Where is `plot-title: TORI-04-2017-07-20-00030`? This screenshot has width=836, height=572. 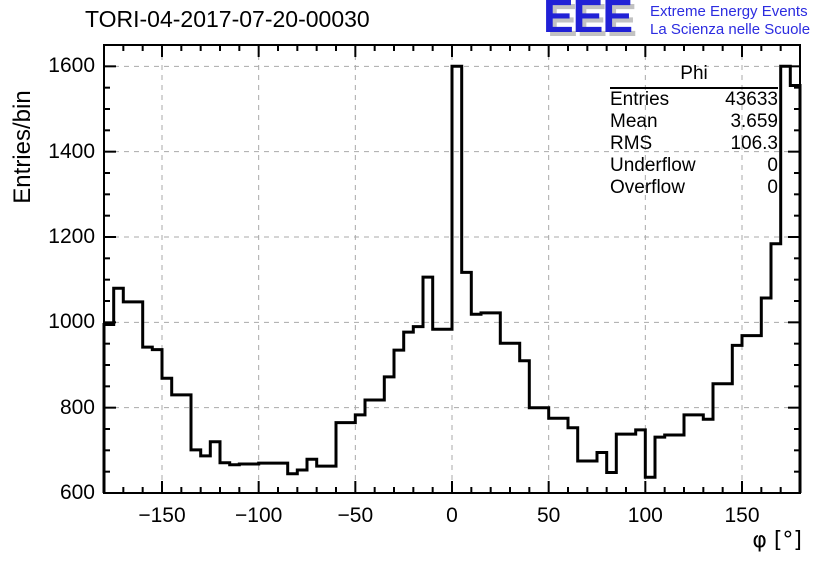
plot-title: TORI-04-2017-07-20-00030 is located at coordinates (227, 19).